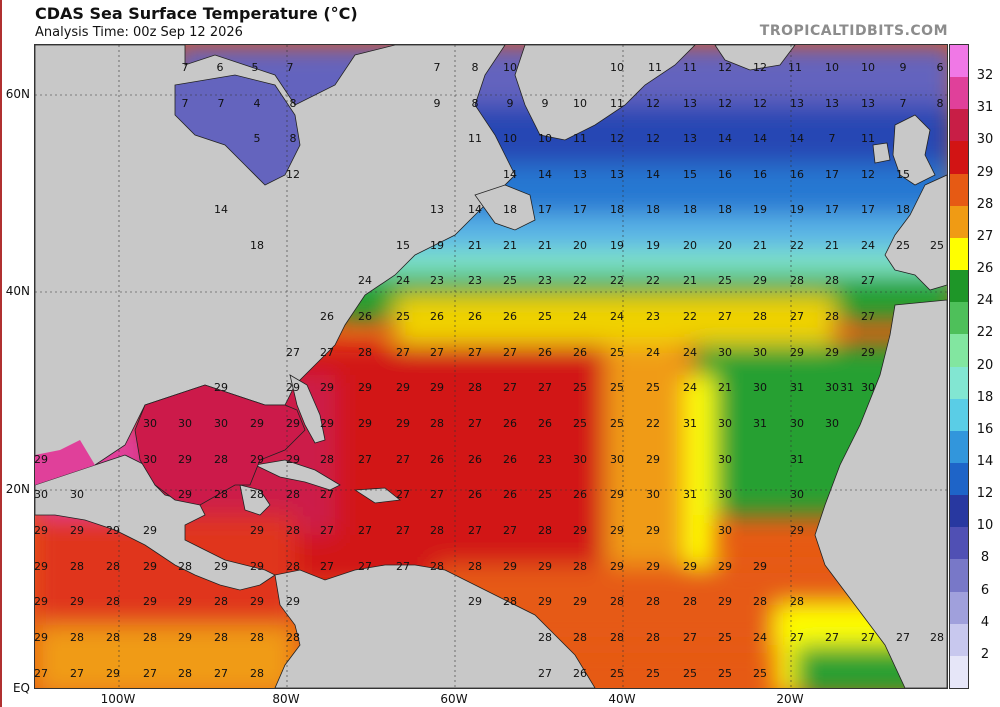 Image resolution: width=1000 pixels, height=707 pixels. What do you see at coordinates (690, 280) in the screenshot?
I see `sst-value: 21` at bounding box center [690, 280].